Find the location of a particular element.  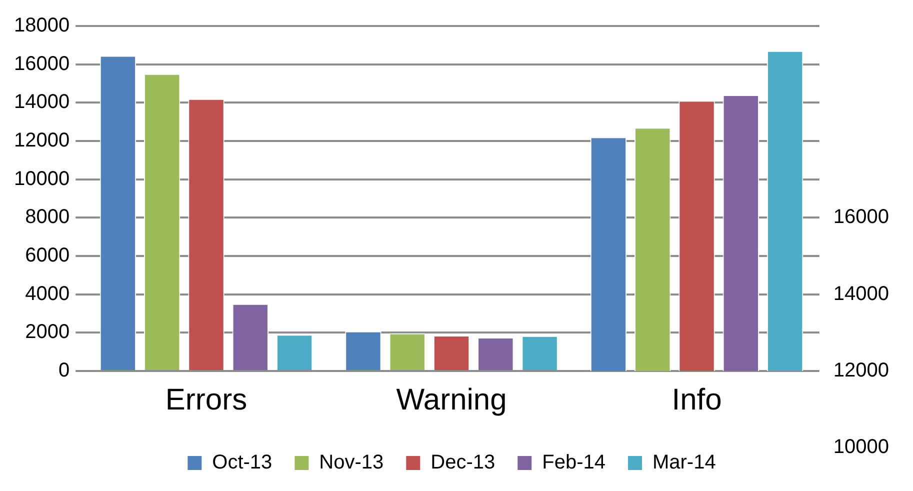

y-tick-label: 14000 is located at coordinates (42, 102).